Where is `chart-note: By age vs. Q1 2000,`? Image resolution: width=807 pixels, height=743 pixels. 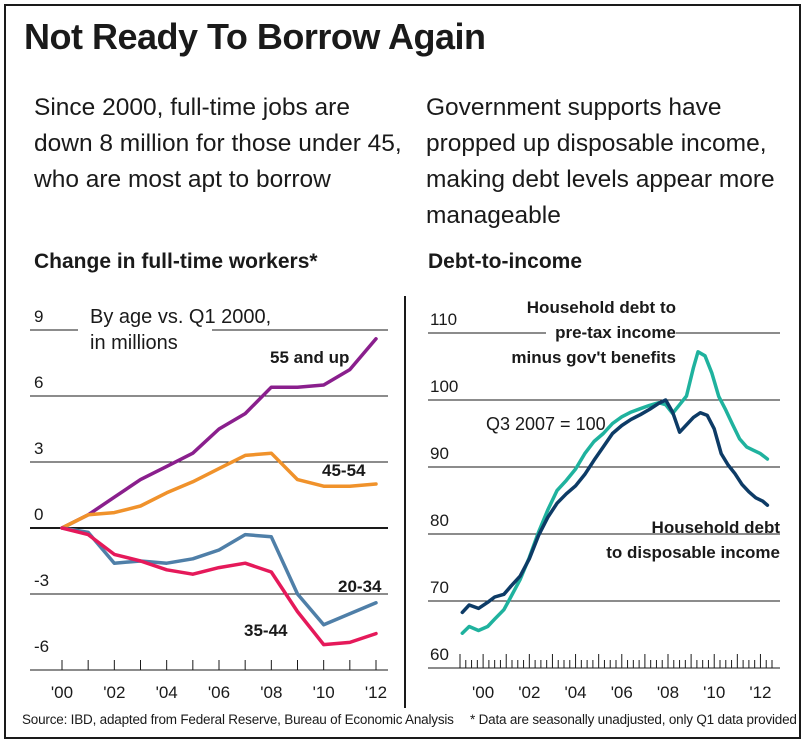 chart-note: By age vs. Q1 2000, is located at coordinates (180, 317).